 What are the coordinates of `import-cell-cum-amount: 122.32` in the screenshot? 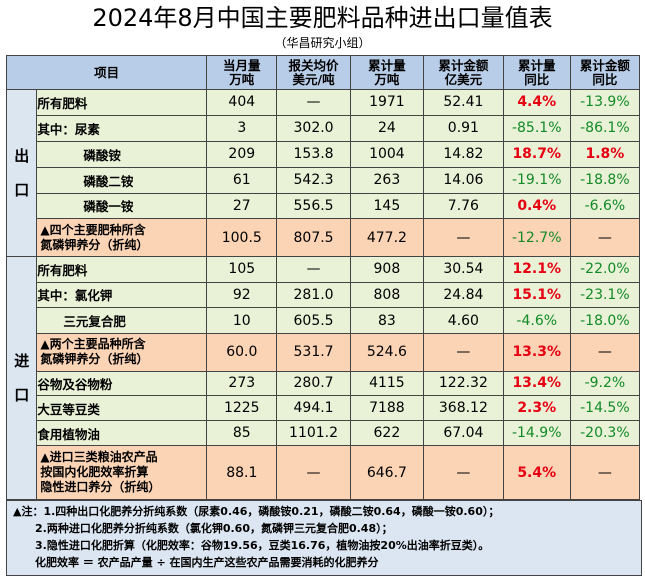 It's located at (463, 383).